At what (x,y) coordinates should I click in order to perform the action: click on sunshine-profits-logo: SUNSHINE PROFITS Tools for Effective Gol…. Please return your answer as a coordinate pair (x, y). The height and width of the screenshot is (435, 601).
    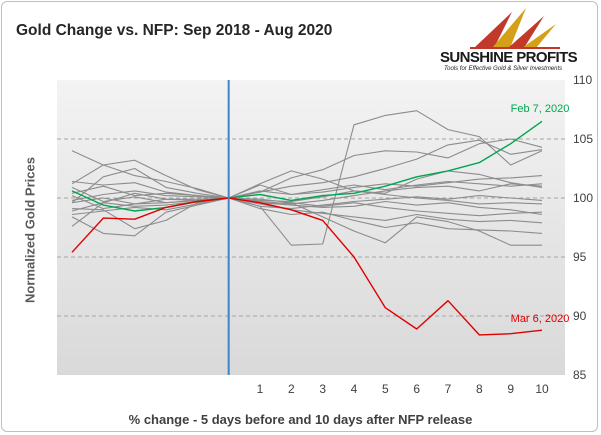
    Looking at the image, I should click on (514, 41).